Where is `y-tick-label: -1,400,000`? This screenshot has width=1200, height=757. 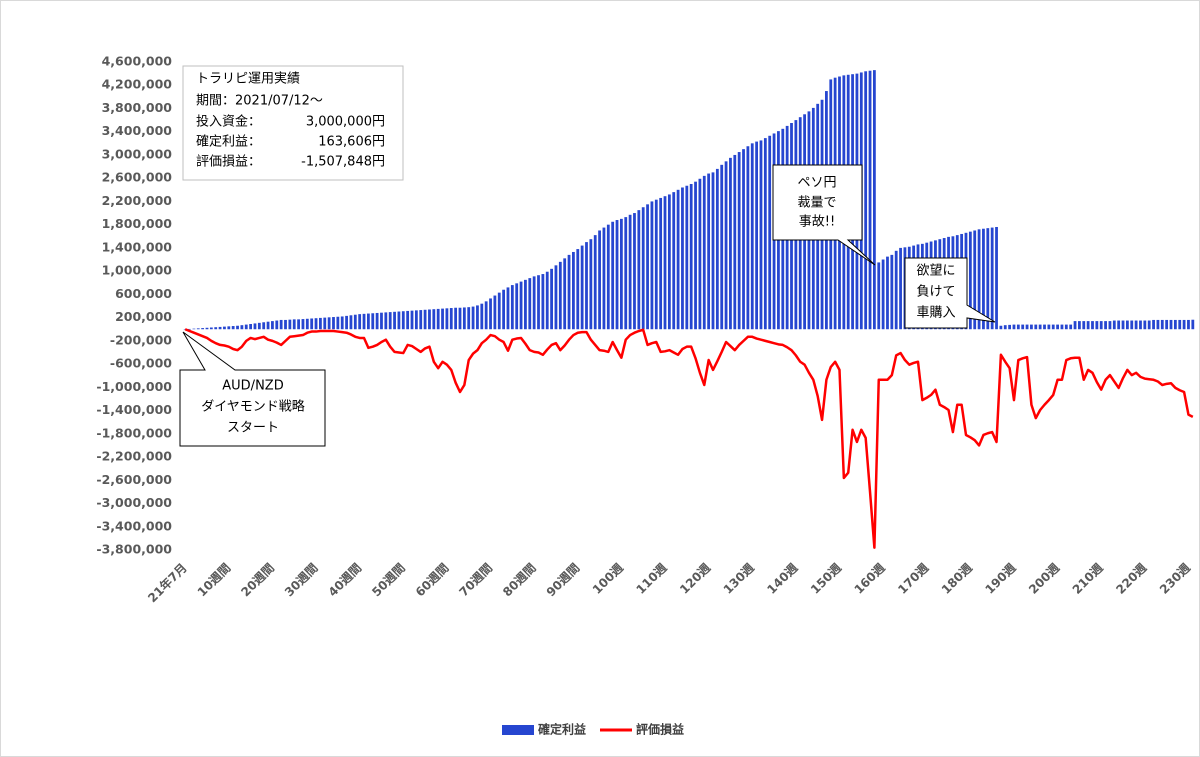
y-tick-label: -1,400,000 is located at coordinates (134, 409).